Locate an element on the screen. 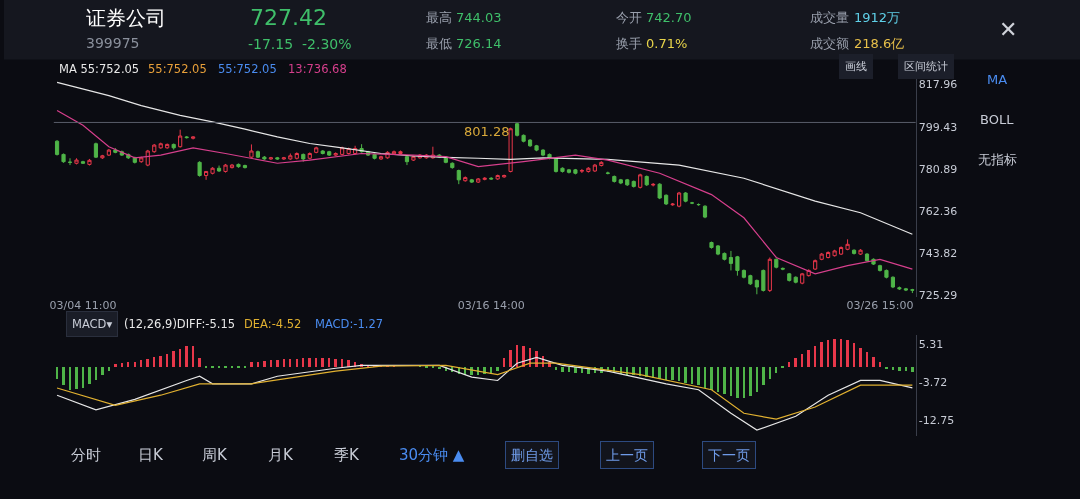 Image resolution: width=1080 pixels, height=499 pixels. text: 744.03 is located at coordinates (479, 17).